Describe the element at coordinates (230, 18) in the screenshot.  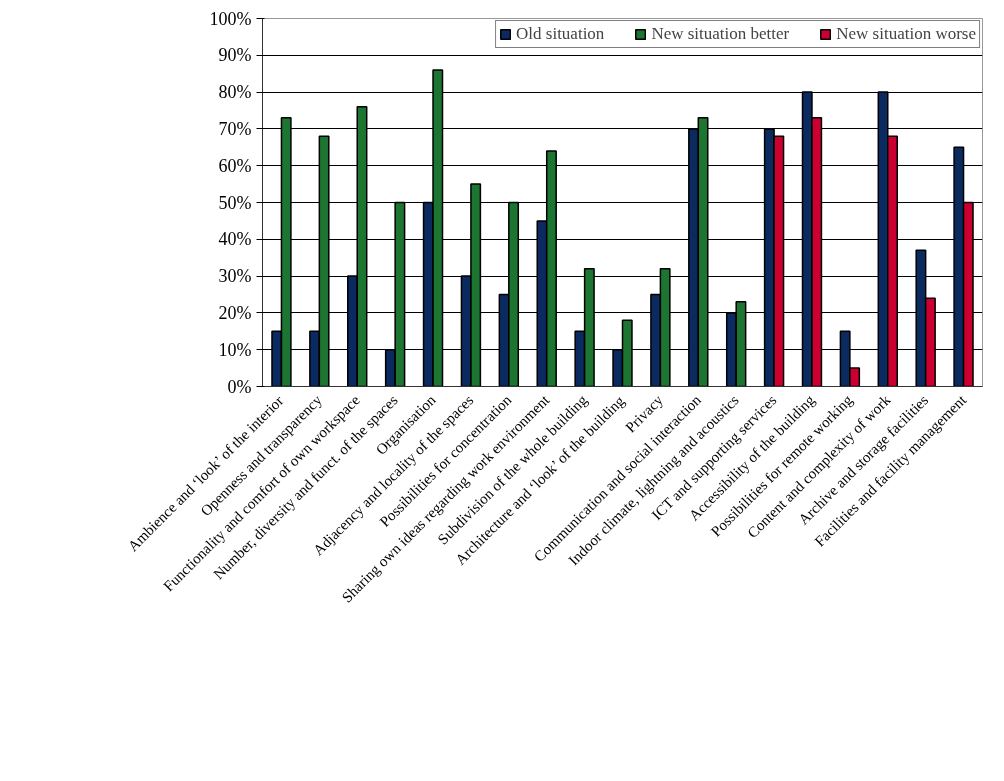
I see `y-tick-label: 100%` at that location.